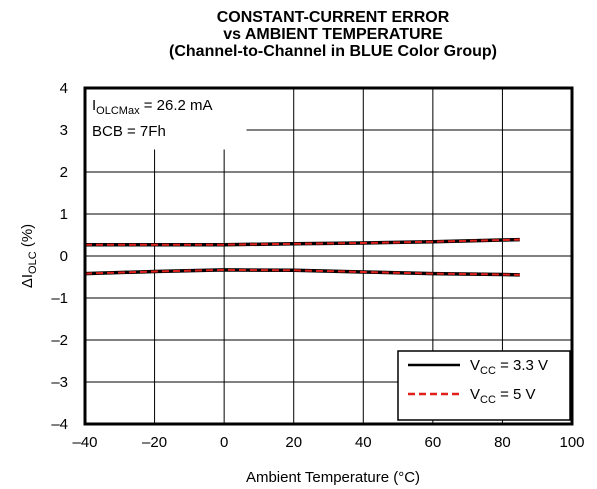  What do you see at coordinates (64, 172) in the screenshot?
I see `y-tick-label: 2` at bounding box center [64, 172].